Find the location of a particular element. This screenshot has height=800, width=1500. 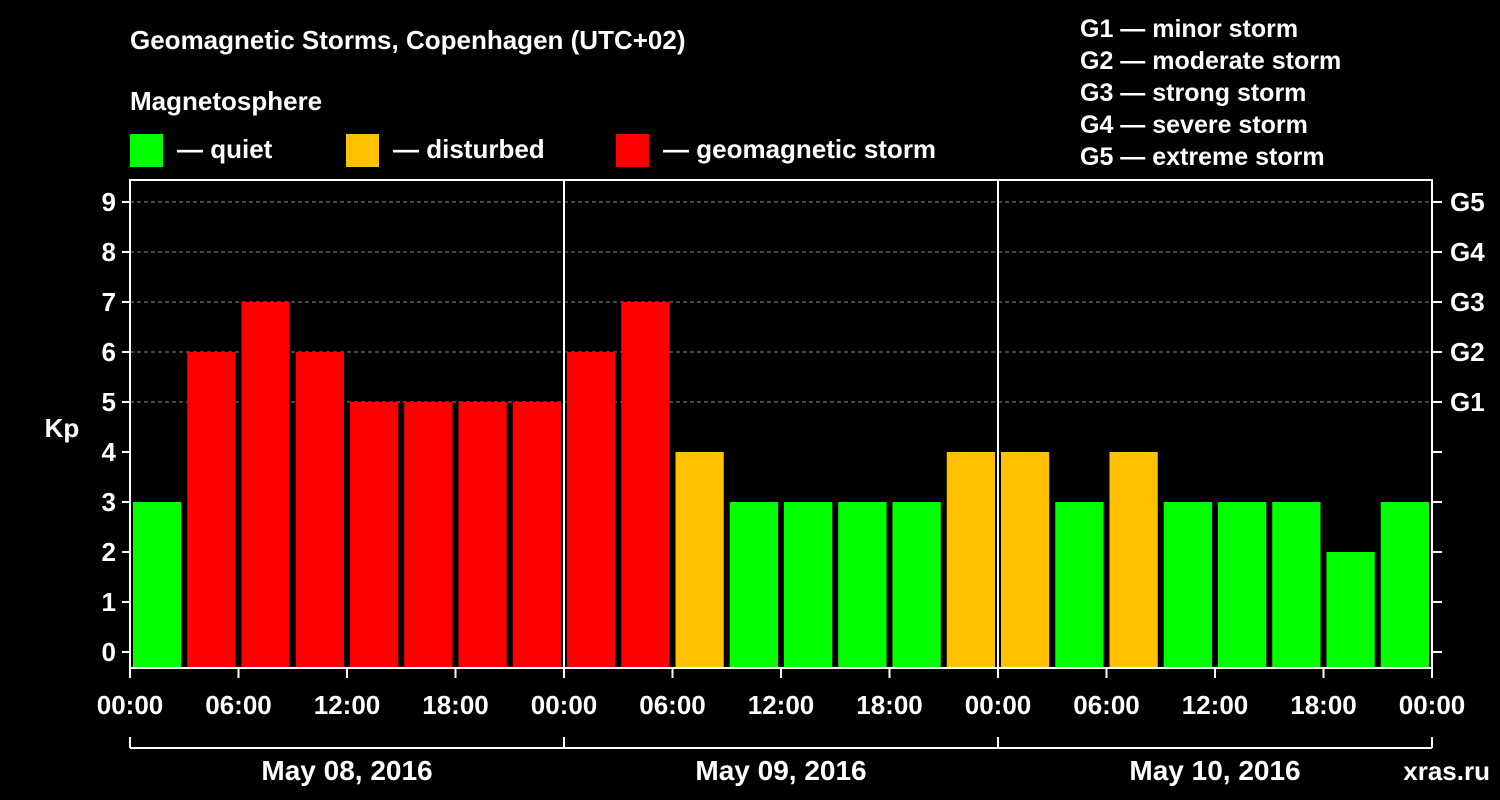

y-tick-label: 1 is located at coordinates (109, 602).